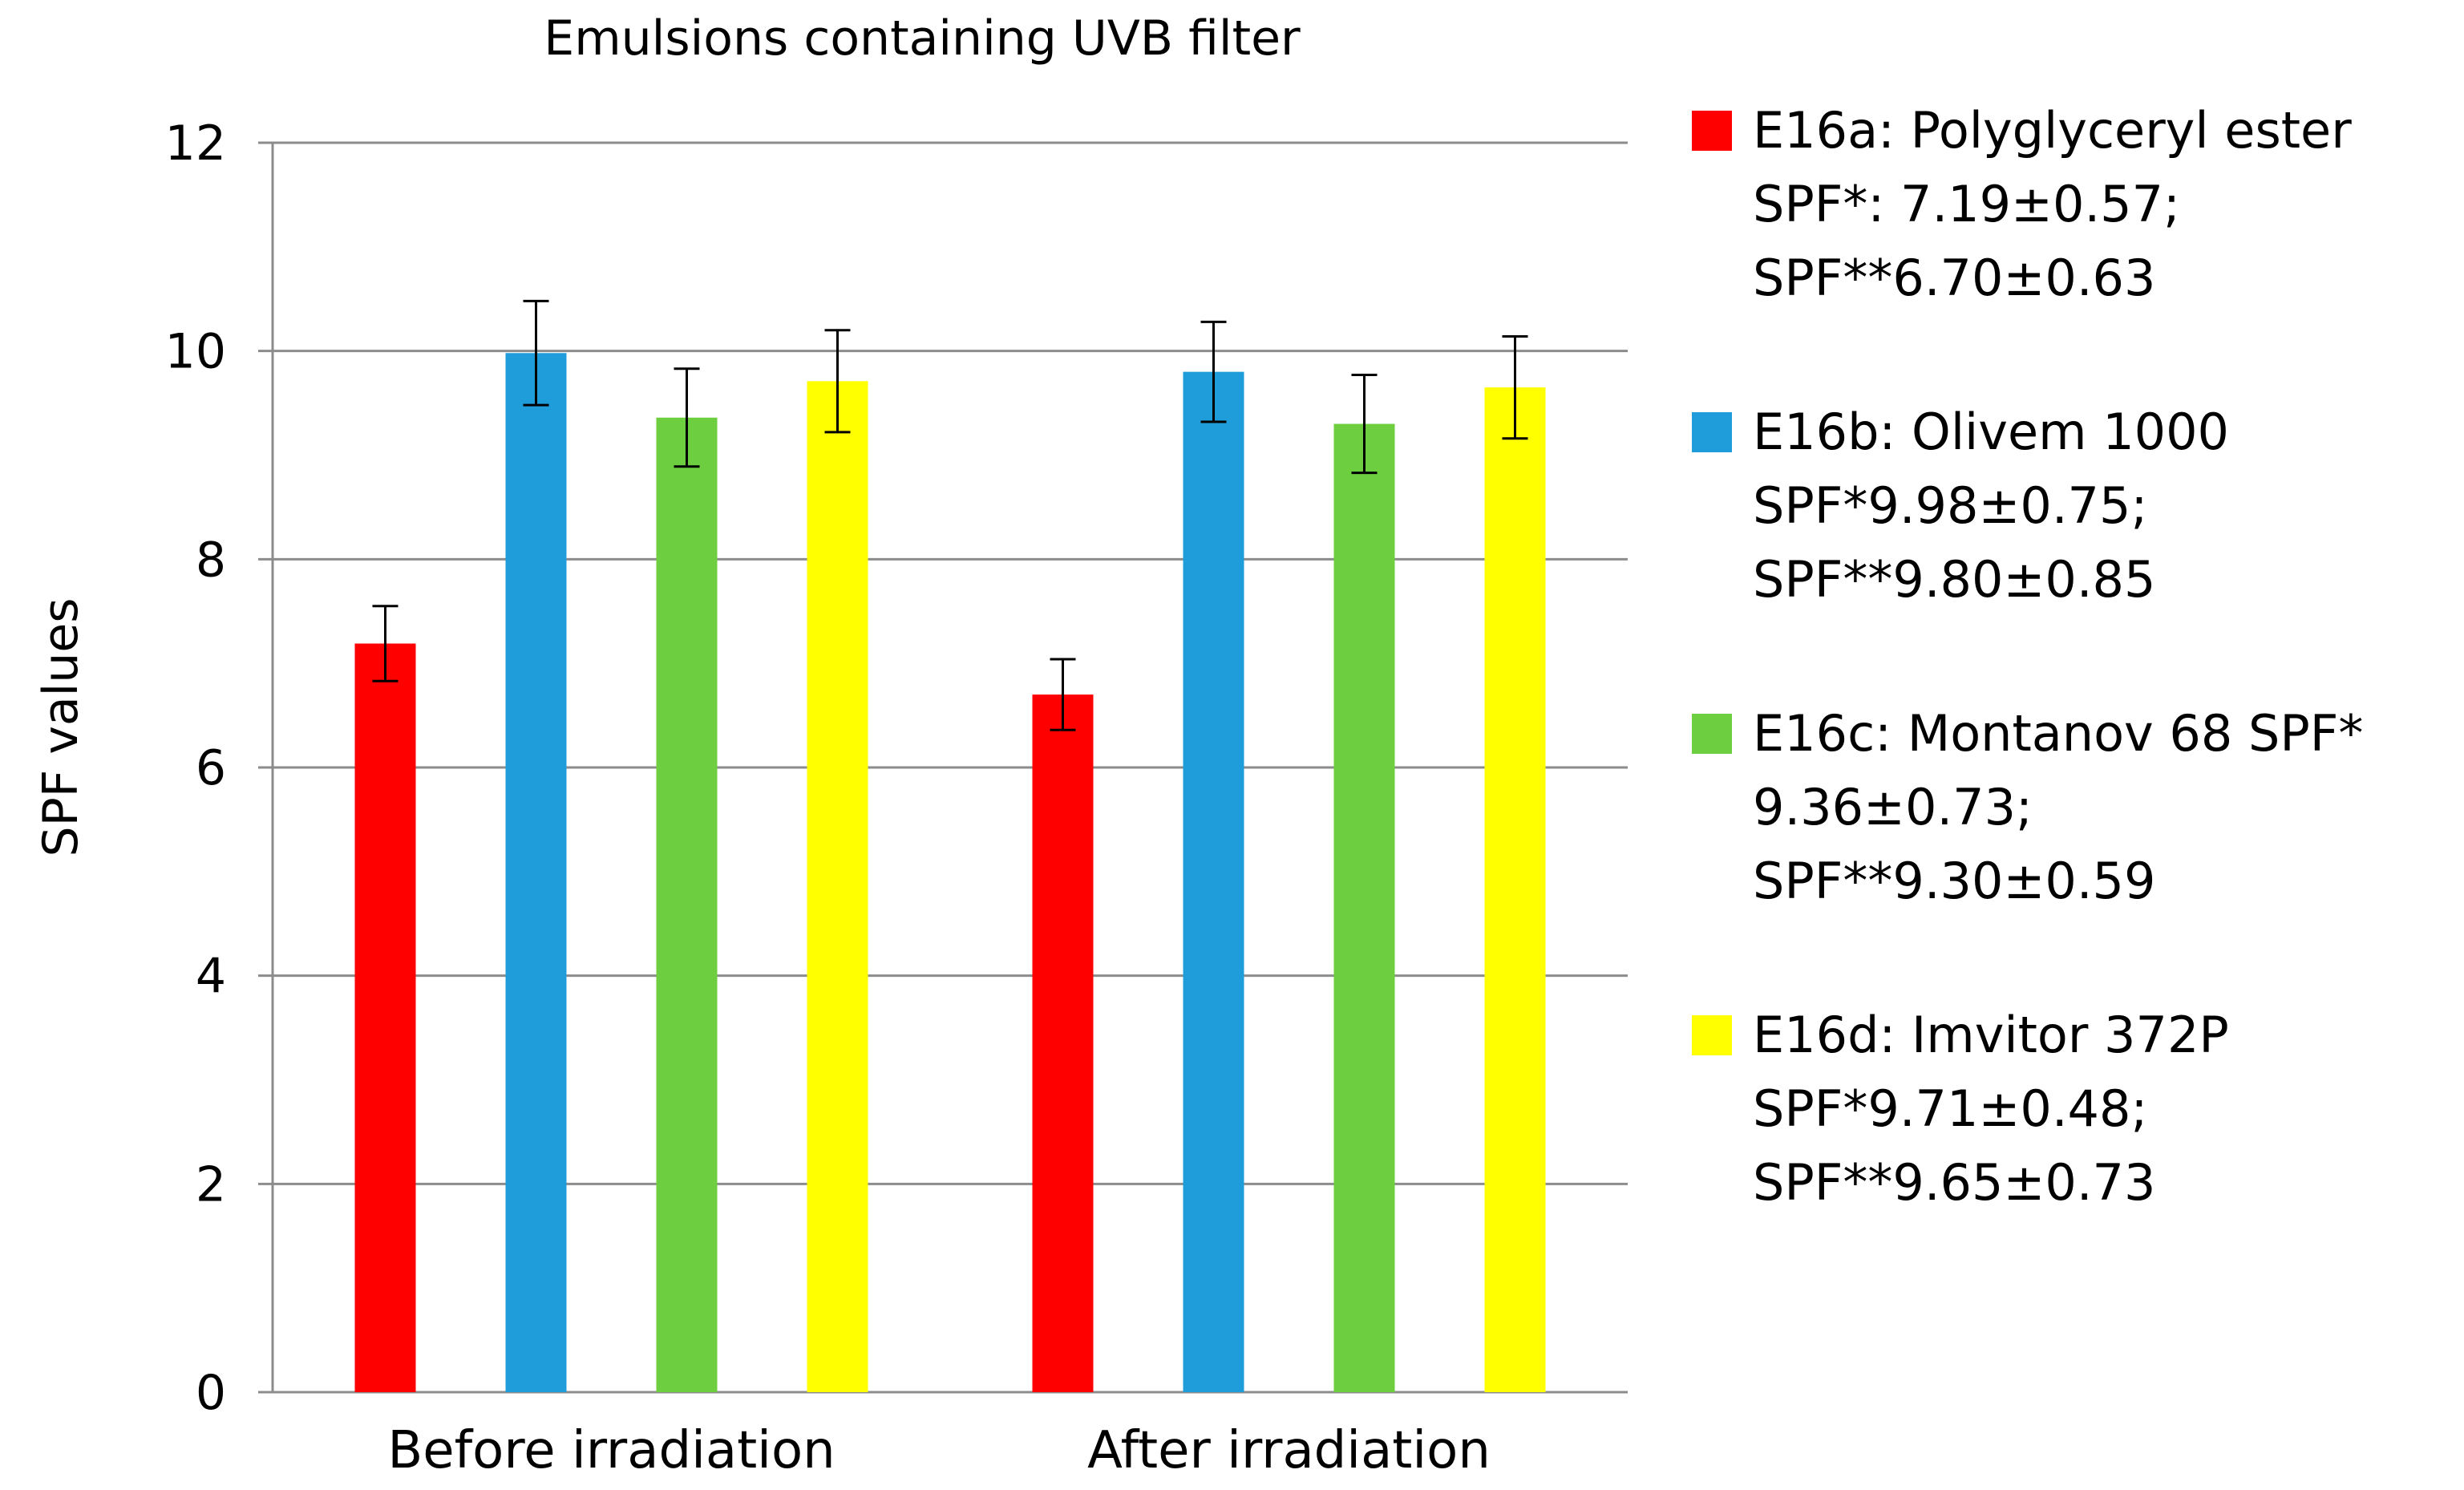  Describe the element at coordinates (611, 1450) in the screenshot. I see `category-label: Before irradiation` at that location.